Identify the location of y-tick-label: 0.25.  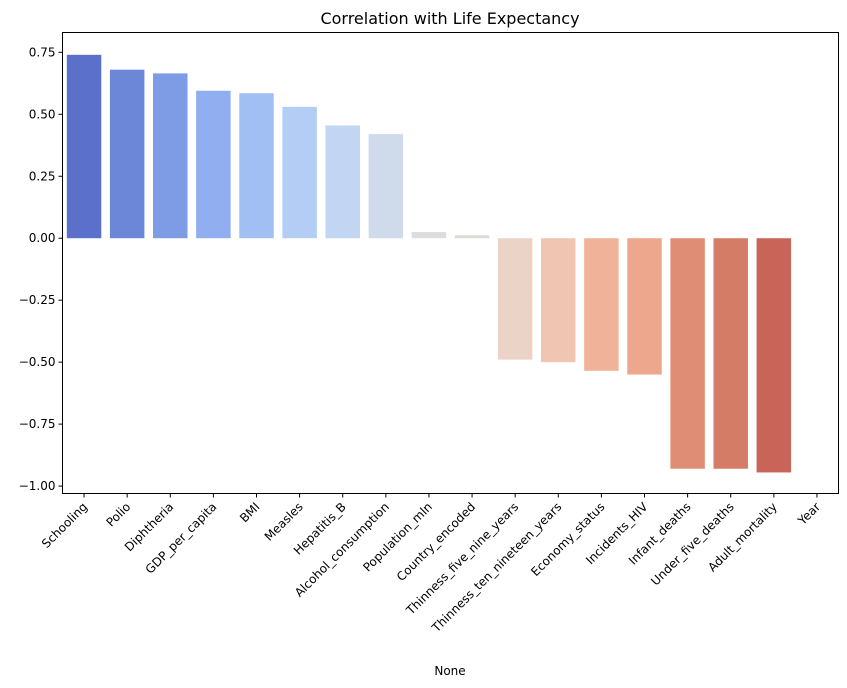
(42, 176).